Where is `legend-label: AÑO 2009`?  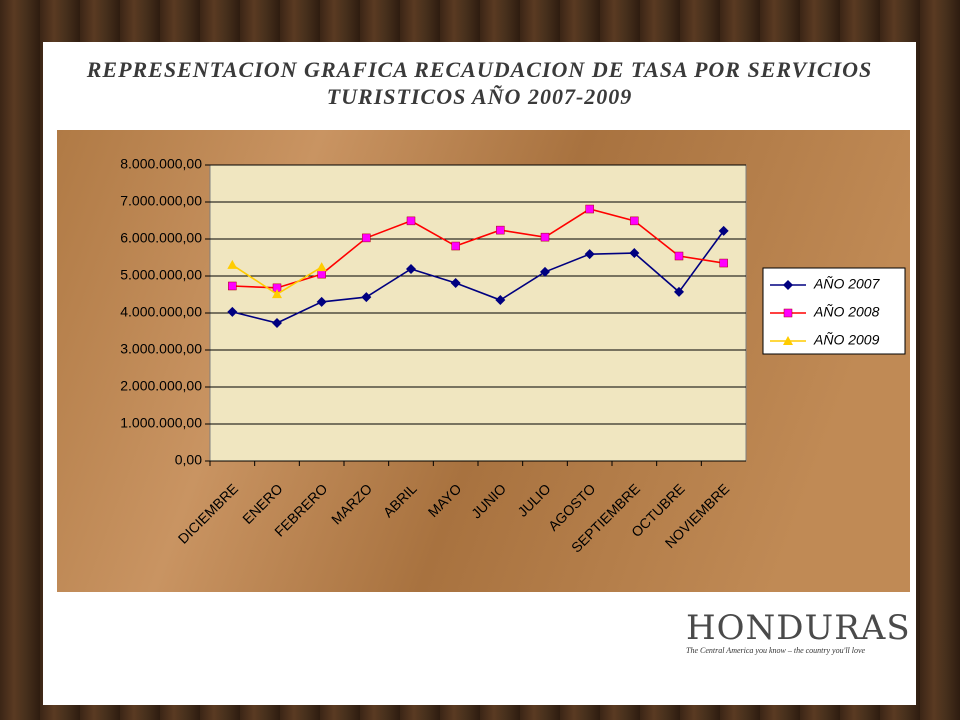 legend-label: AÑO 2009 is located at coordinates (846, 340).